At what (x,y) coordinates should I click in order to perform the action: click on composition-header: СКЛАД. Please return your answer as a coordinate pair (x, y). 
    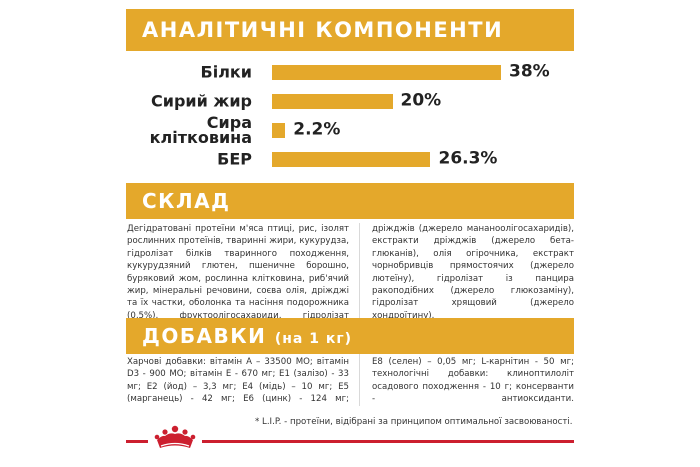
    Looking at the image, I should click on (350, 201).